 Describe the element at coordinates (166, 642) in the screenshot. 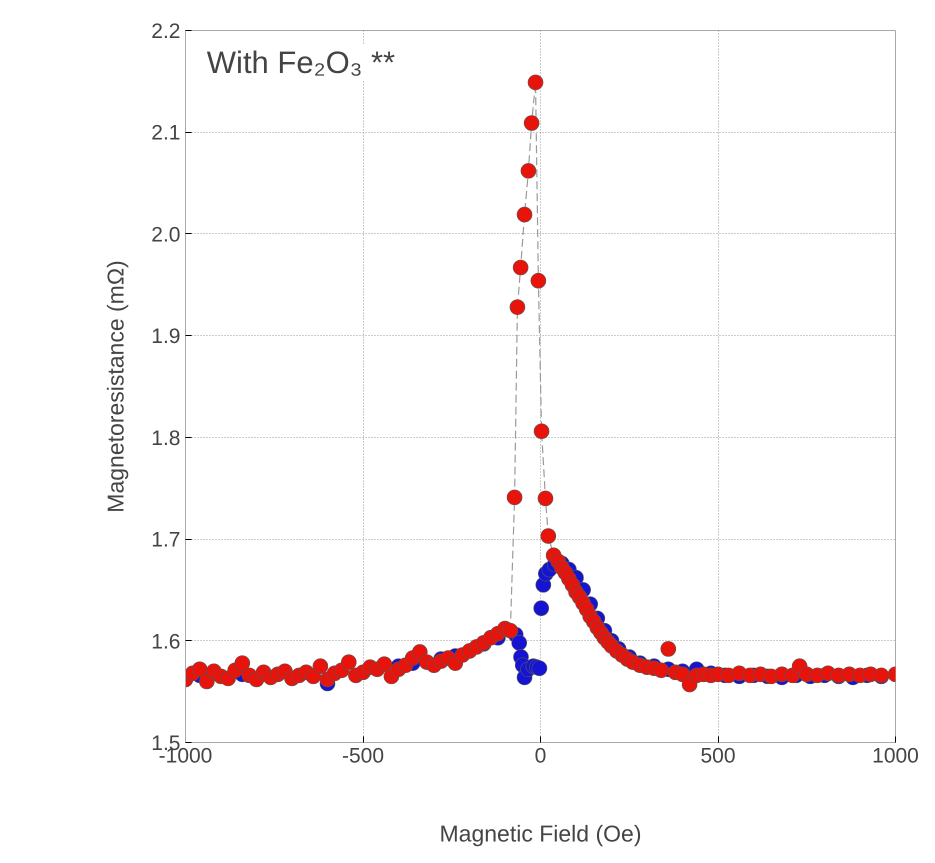

I see `y-tick-label: 1.6` at that location.